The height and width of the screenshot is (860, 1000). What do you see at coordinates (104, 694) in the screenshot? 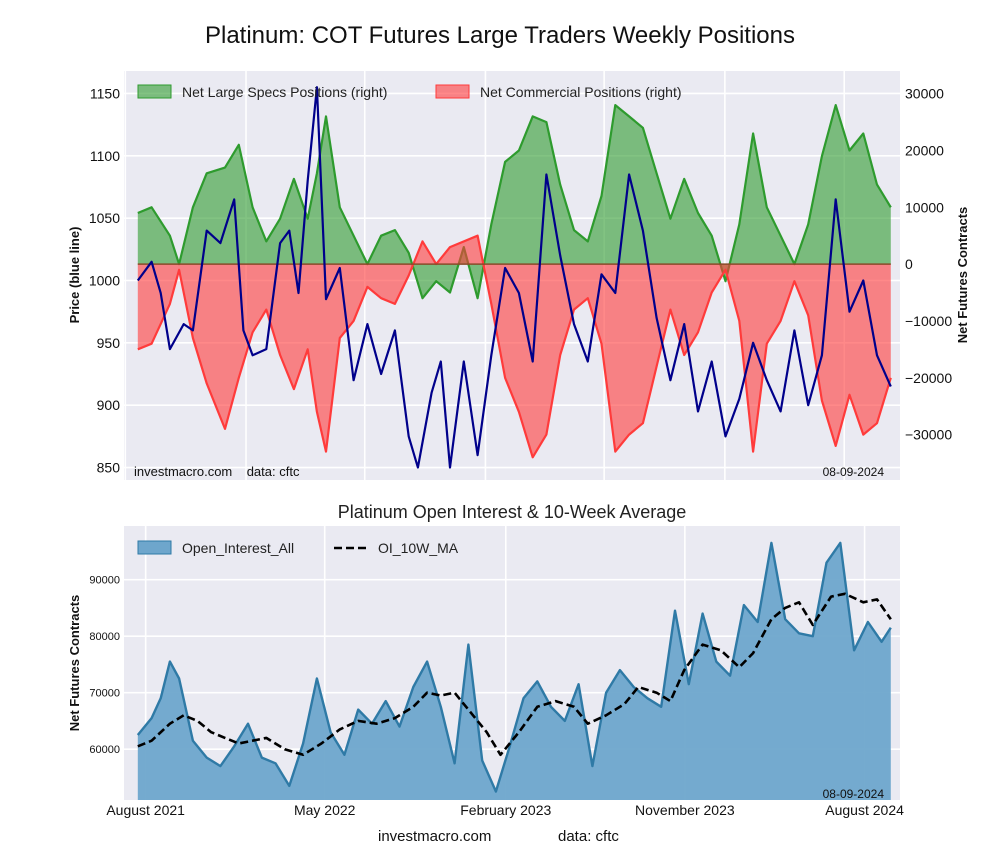
I see `oi-y-tick-label: 70000` at bounding box center [104, 694].